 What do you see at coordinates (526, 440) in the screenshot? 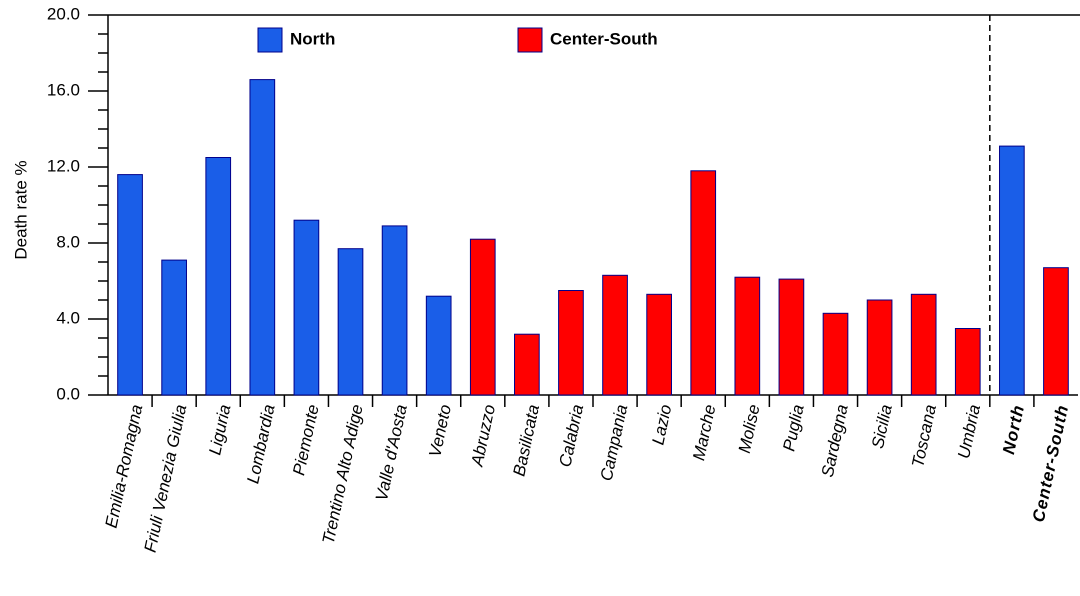
I see `x-tick-label: Basilicata` at bounding box center [526, 440].